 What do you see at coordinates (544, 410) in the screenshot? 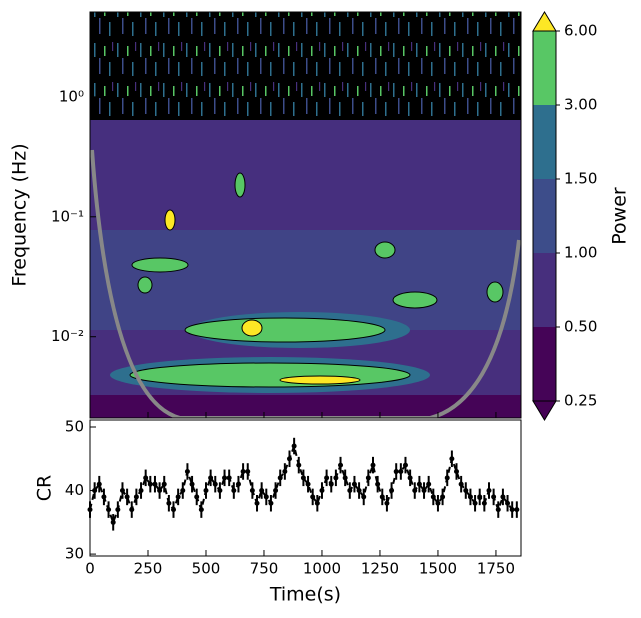
I see `colorbar-extend-under` at bounding box center [544, 410].